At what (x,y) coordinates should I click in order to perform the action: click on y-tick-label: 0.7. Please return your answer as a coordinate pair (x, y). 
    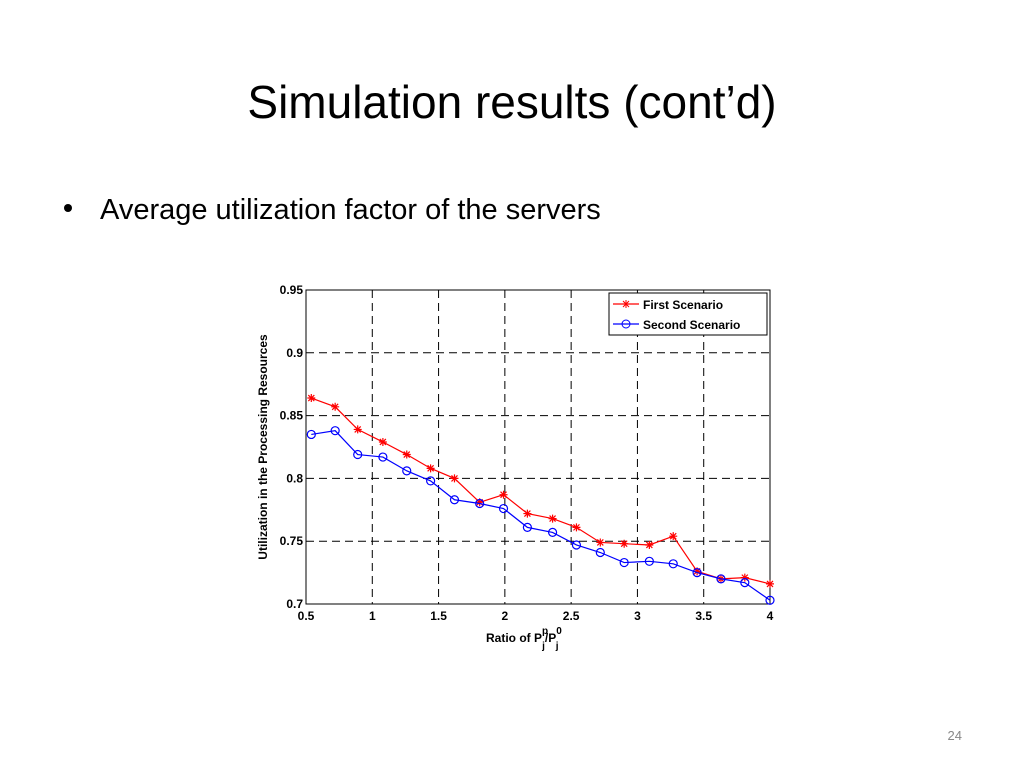
    Looking at the image, I should click on (294, 604).